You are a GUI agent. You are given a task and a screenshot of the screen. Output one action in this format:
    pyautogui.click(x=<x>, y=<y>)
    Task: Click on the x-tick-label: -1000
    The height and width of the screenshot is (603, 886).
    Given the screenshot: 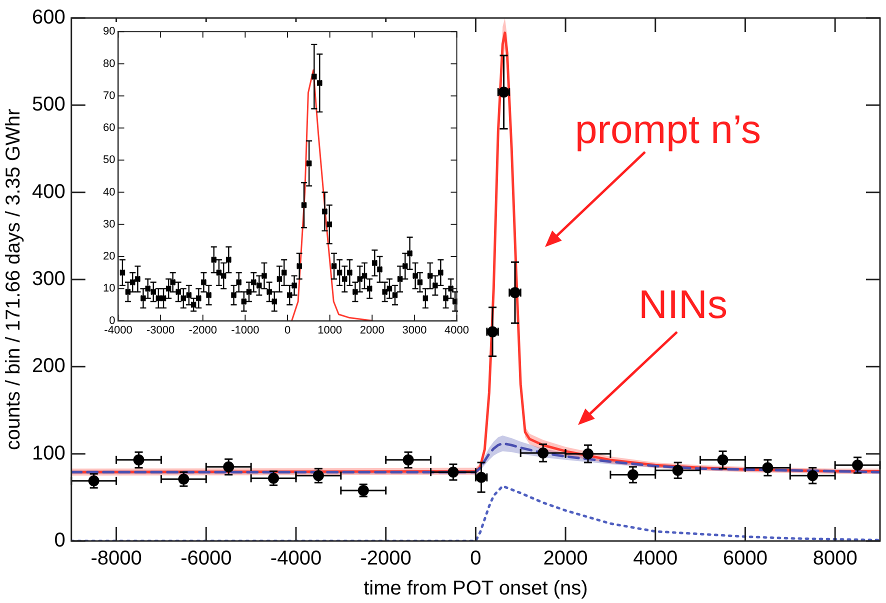 What is the action you would take?
    pyautogui.click(x=245, y=330)
    